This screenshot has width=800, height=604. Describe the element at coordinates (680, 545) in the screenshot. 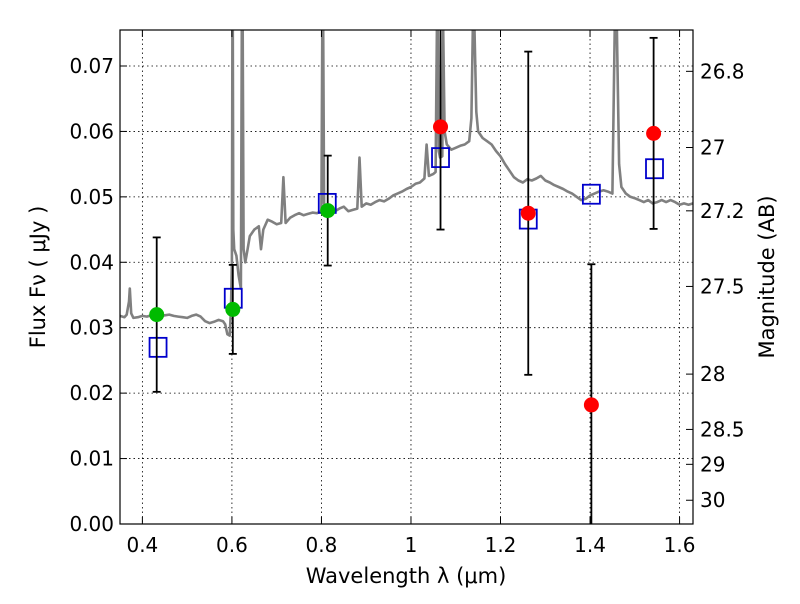

I see `x-tick-label: 1.6` at that location.